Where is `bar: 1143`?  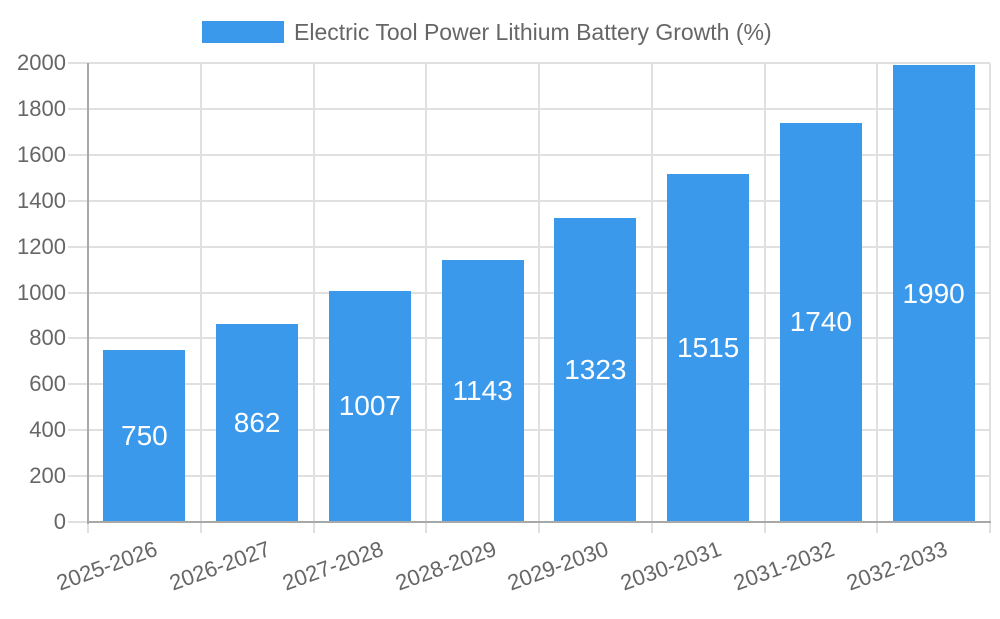 bar: 1143 is located at coordinates (482, 390).